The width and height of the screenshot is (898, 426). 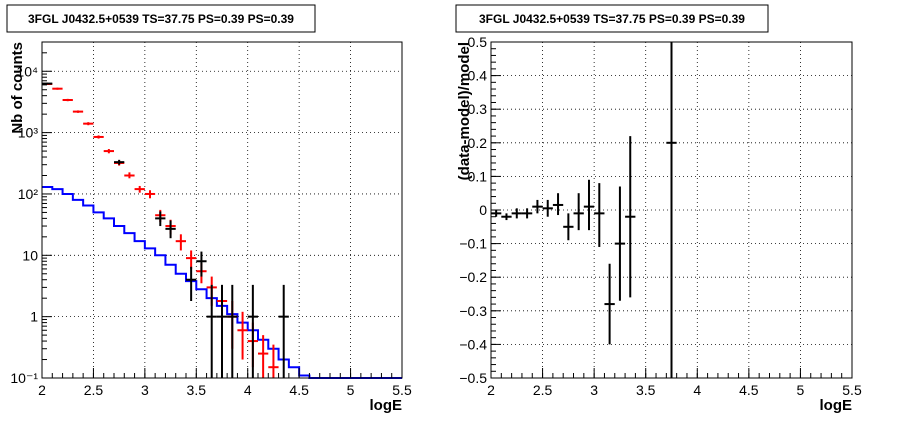 I want to click on counts-y-tick-label: 1, so click(x=34, y=317).